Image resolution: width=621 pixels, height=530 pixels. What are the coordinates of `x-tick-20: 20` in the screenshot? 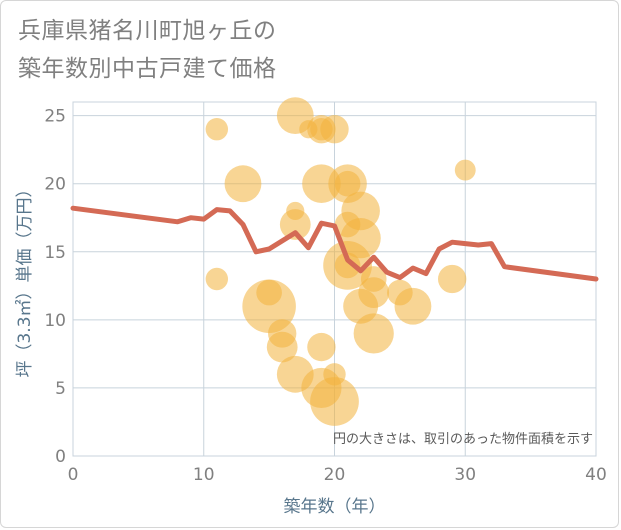 It's located at (335, 475).